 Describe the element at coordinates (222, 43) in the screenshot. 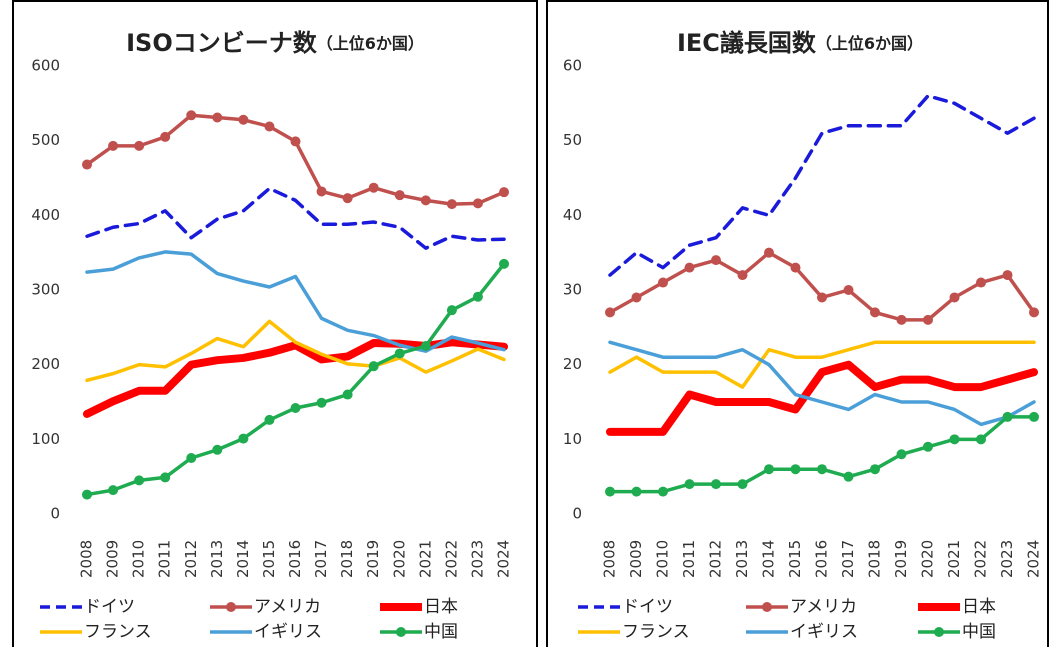

I see `title-main: ISOコンビーナ数` at that location.